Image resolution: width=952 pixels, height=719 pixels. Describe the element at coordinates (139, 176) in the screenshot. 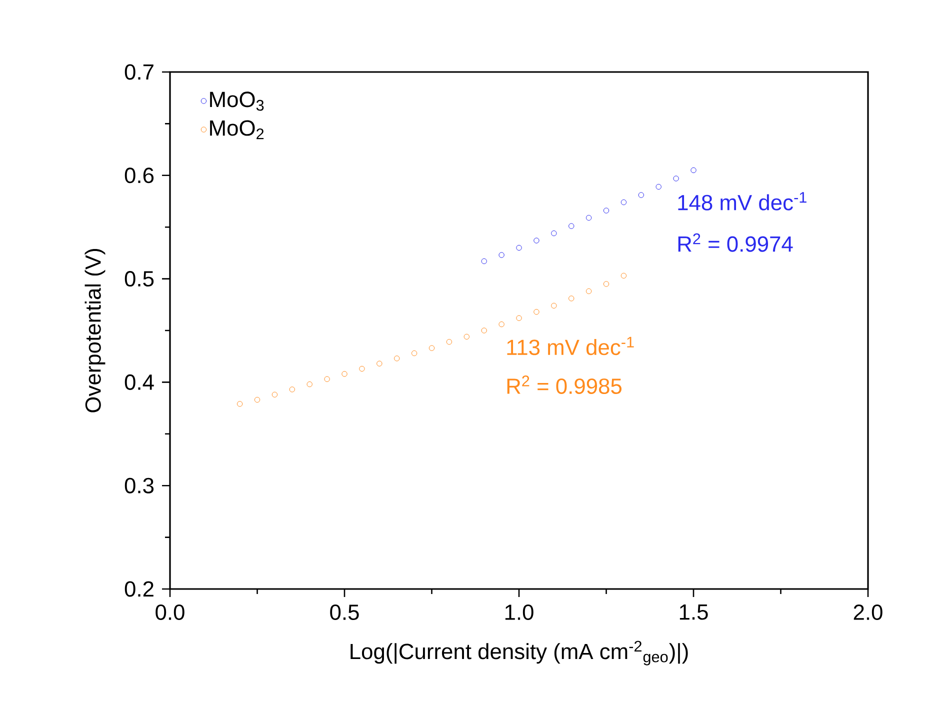

I see `y-tick-label: 0.6` at that location.